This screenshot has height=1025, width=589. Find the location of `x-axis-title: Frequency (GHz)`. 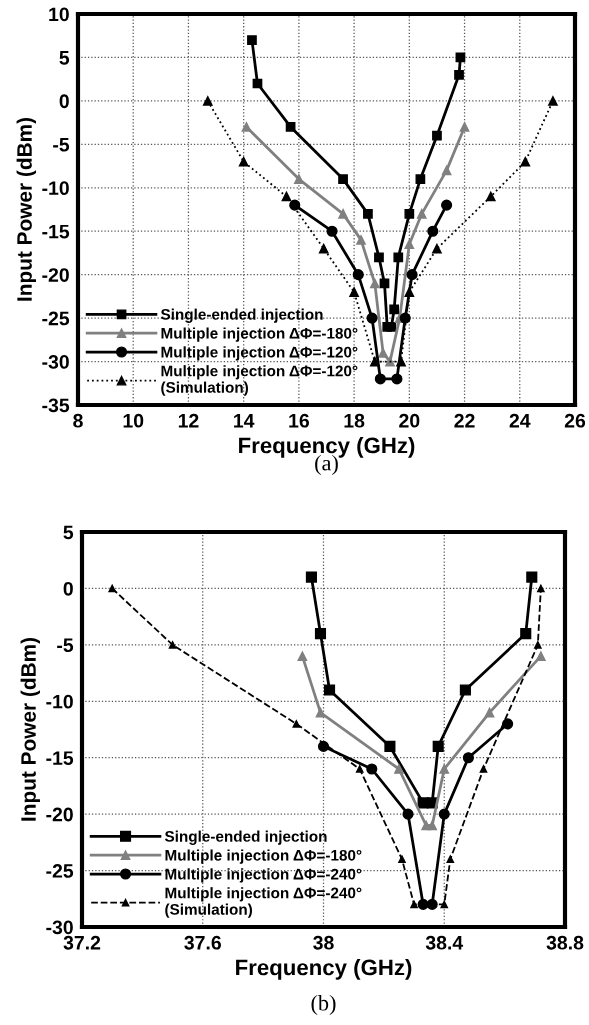

x-axis-title: Frequency (GHz) is located at coordinates (324, 969).